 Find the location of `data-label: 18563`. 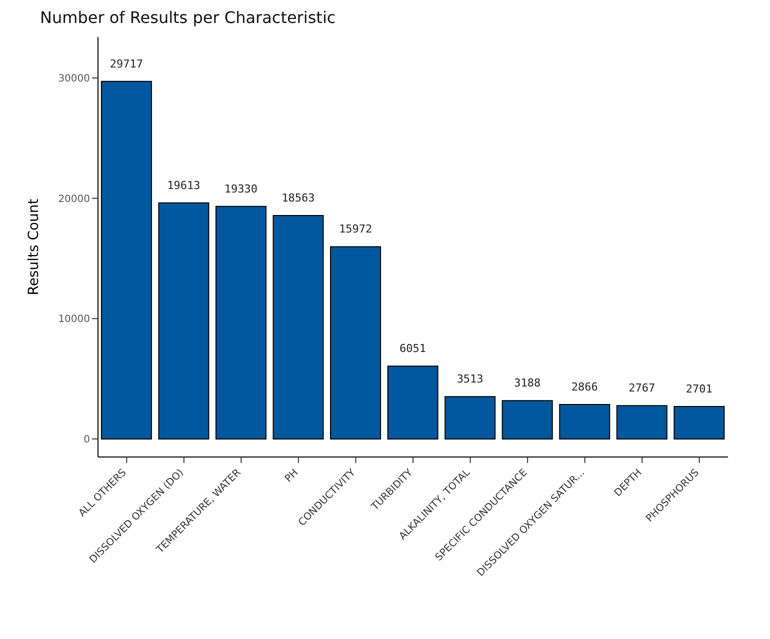

data-label: 18563 is located at coordinates (298, 198).